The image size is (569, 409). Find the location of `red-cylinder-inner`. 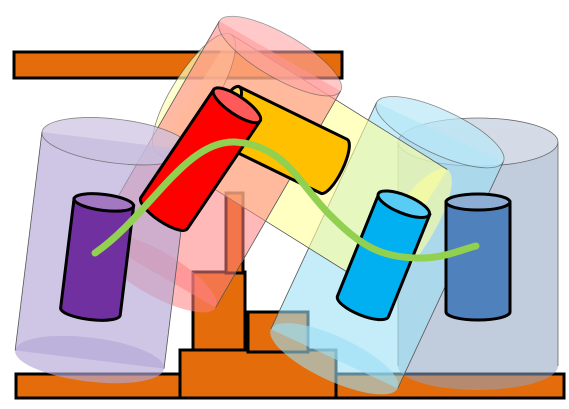

red-cylinder-inner is located at coordinates (200, 159).